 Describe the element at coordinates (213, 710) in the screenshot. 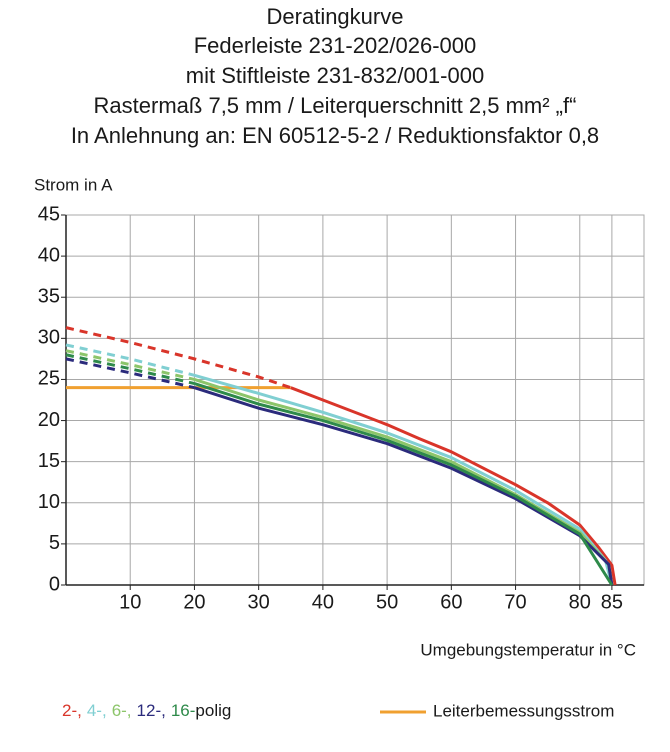

I see `legend-suffix: polig` at that location.